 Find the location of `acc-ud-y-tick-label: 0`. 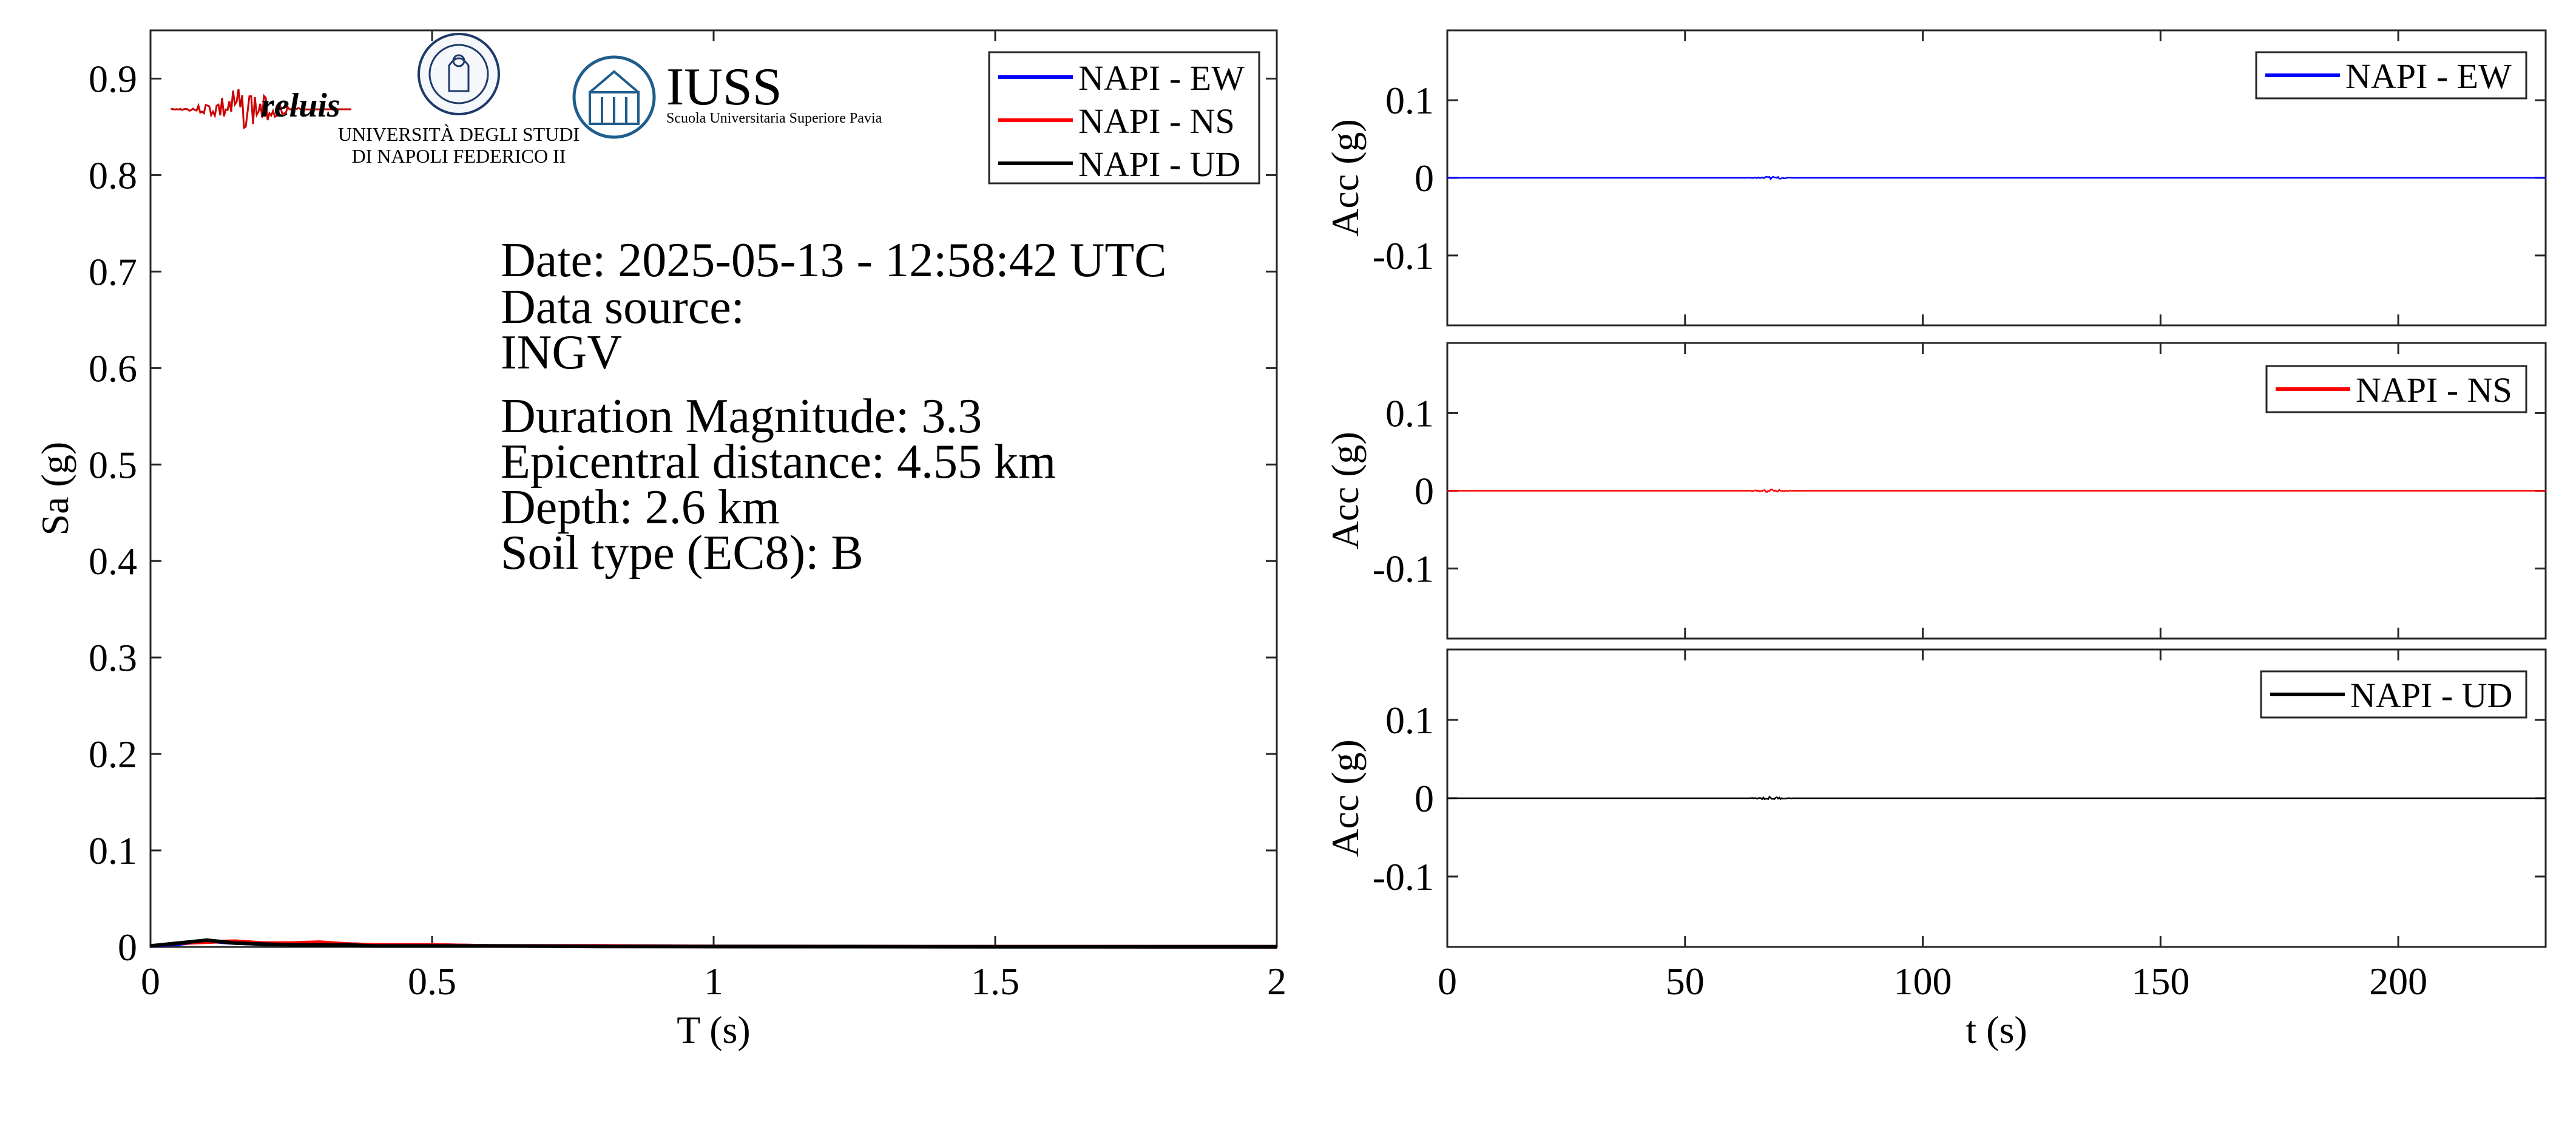

acc-ud-y-tick-label: 0 is located at coordinates (1424, 798).